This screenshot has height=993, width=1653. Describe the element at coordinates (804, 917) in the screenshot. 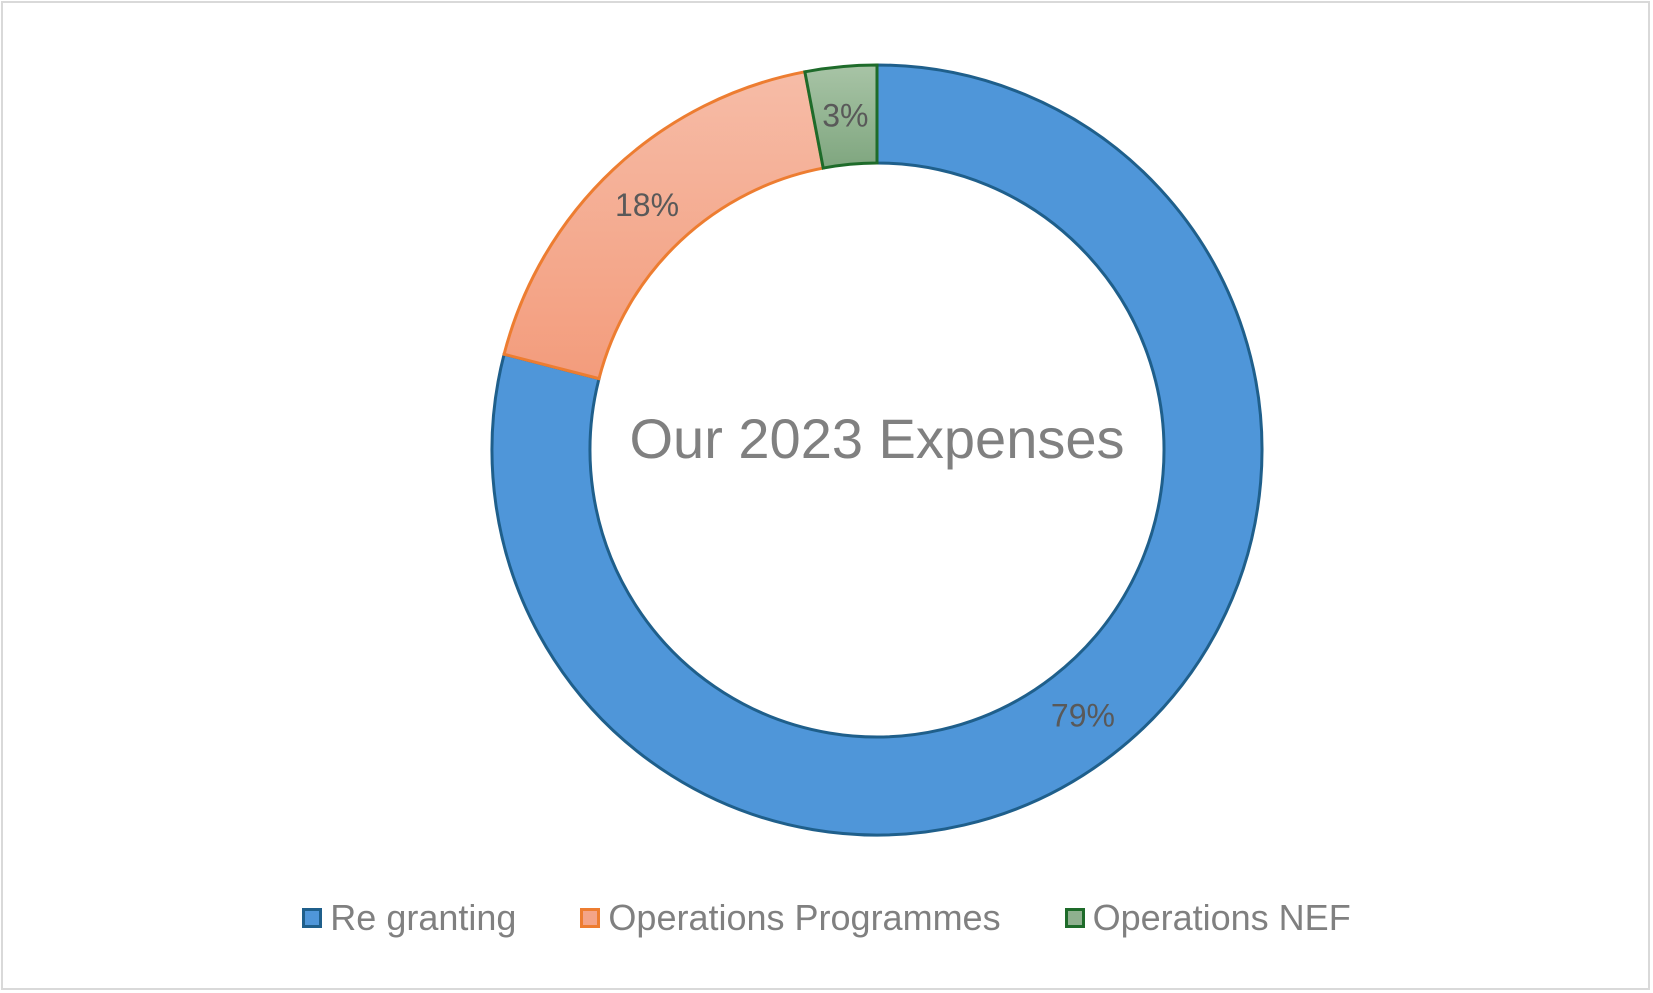

I see `legend-label: Operations Programmes` at that location.